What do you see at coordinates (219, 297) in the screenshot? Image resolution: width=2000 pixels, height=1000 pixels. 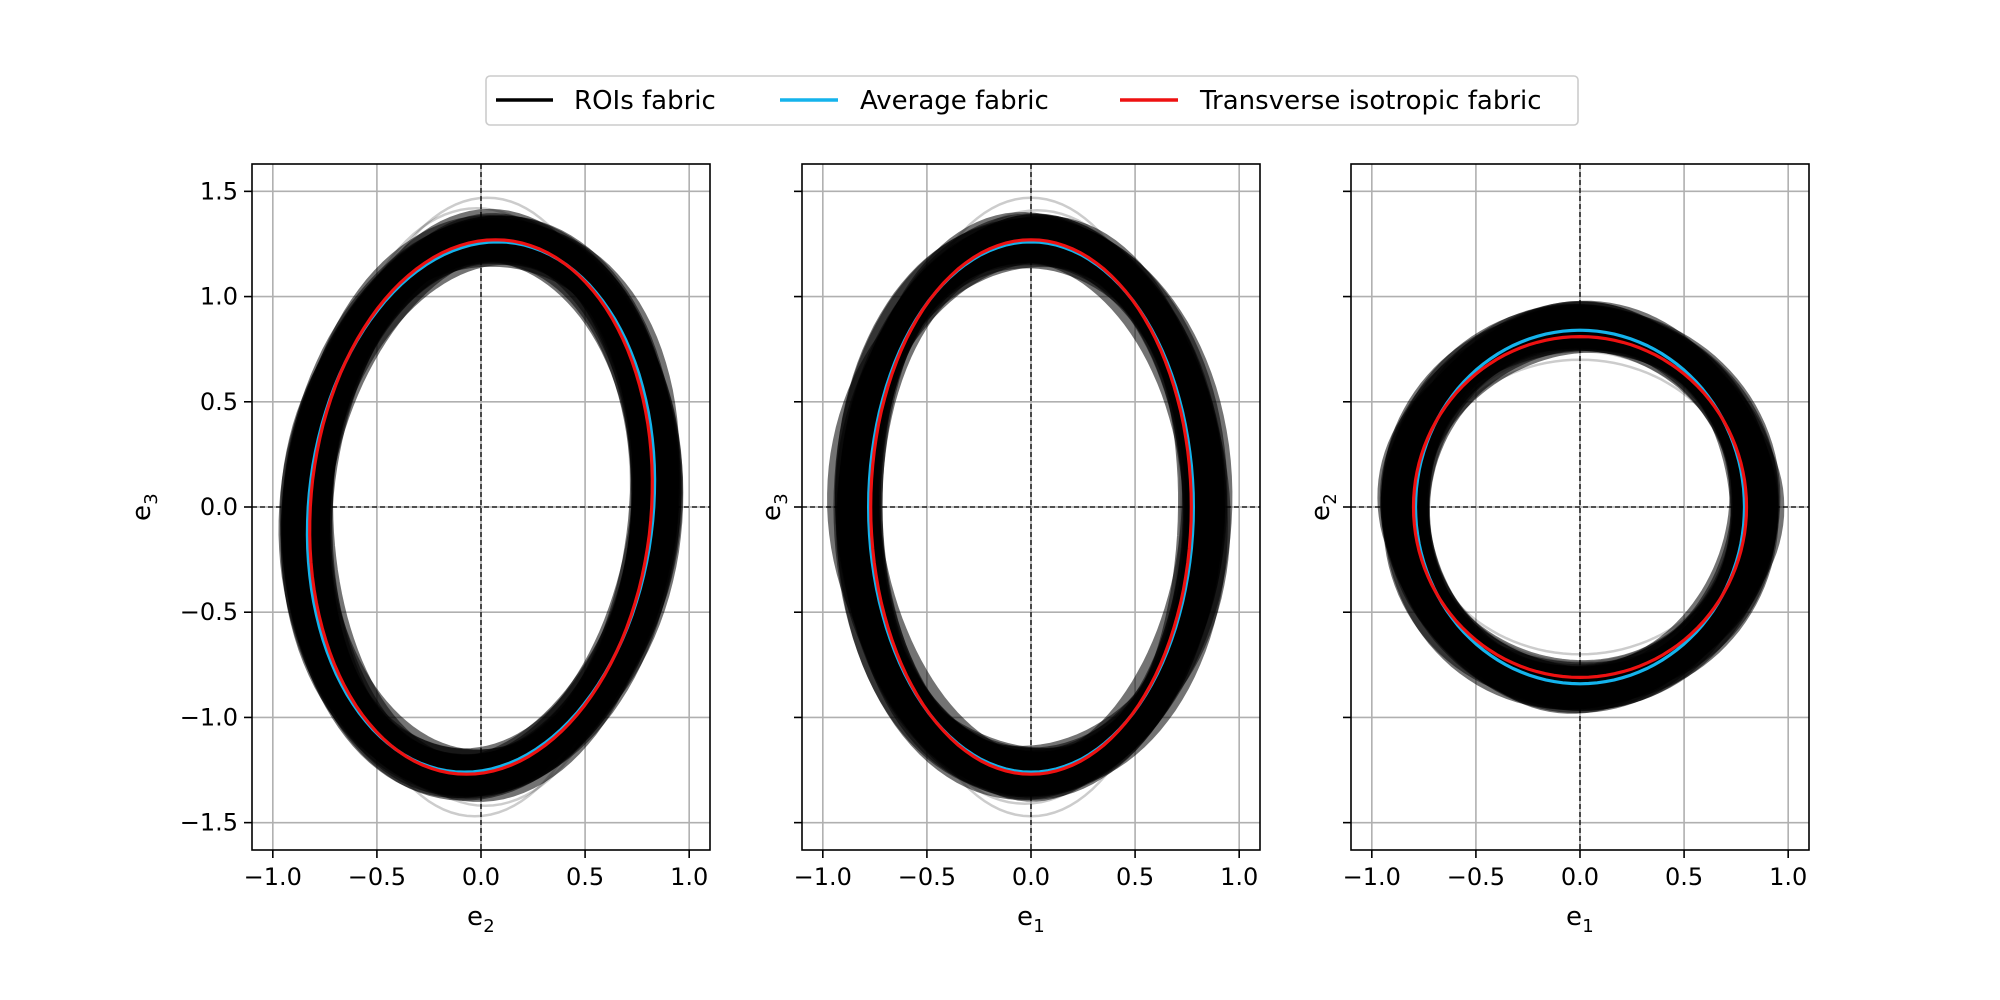 I see `y-tick-label: 1.0` at bounding box center [219, 297].